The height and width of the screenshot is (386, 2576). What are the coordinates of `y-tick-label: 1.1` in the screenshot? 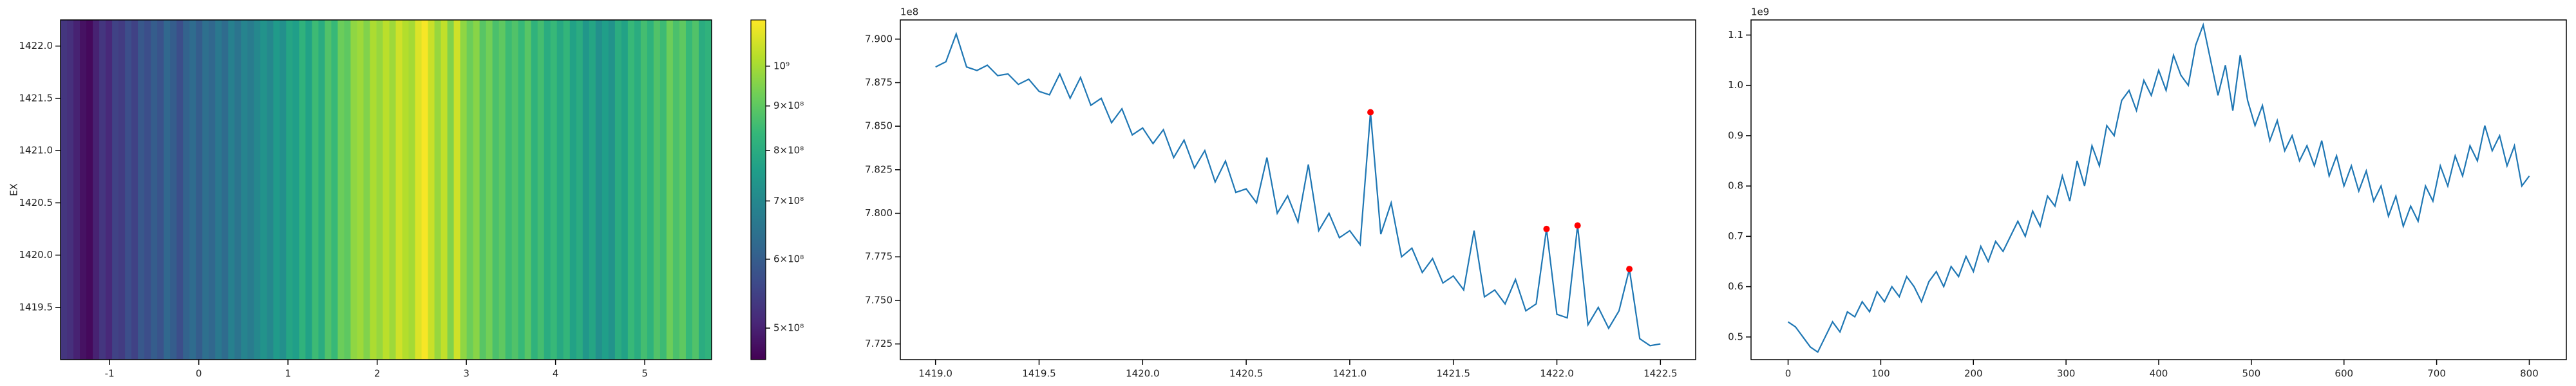 It's located at (1735, 35).